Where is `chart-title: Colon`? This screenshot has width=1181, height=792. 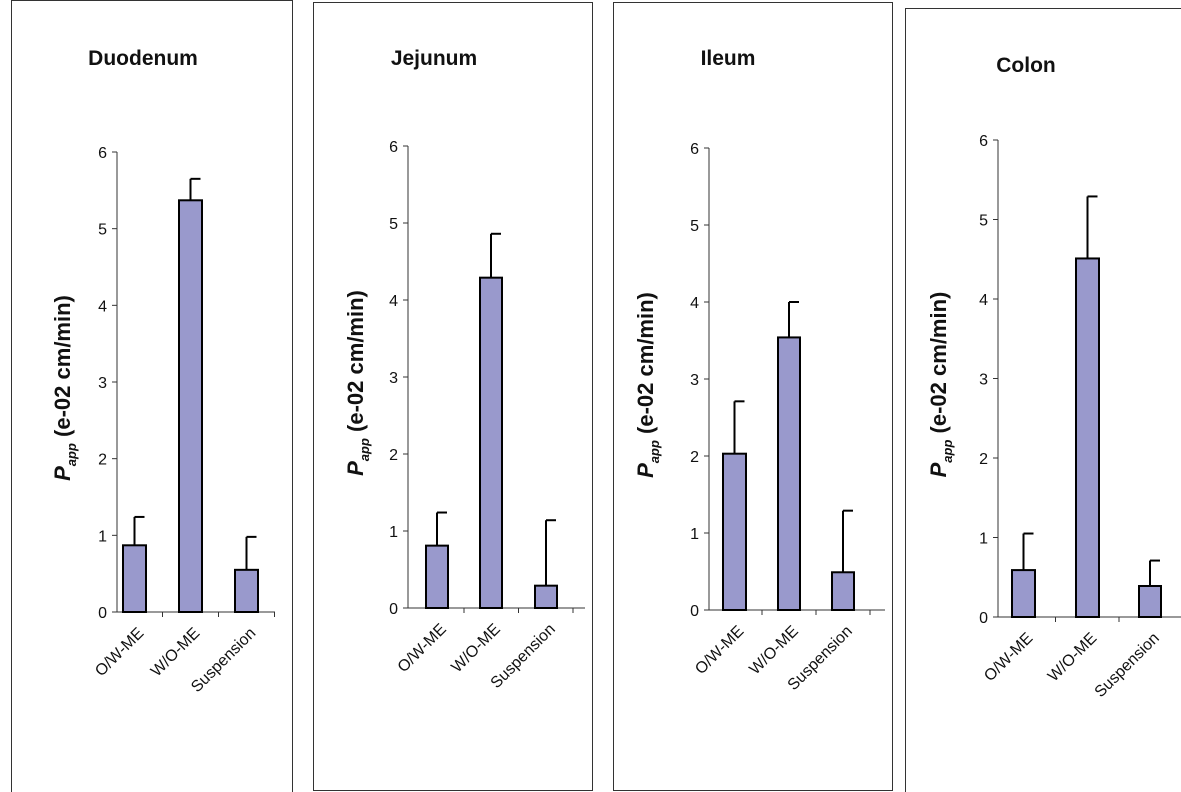
chart-title: Colon is located at coordinates (1025, 65).